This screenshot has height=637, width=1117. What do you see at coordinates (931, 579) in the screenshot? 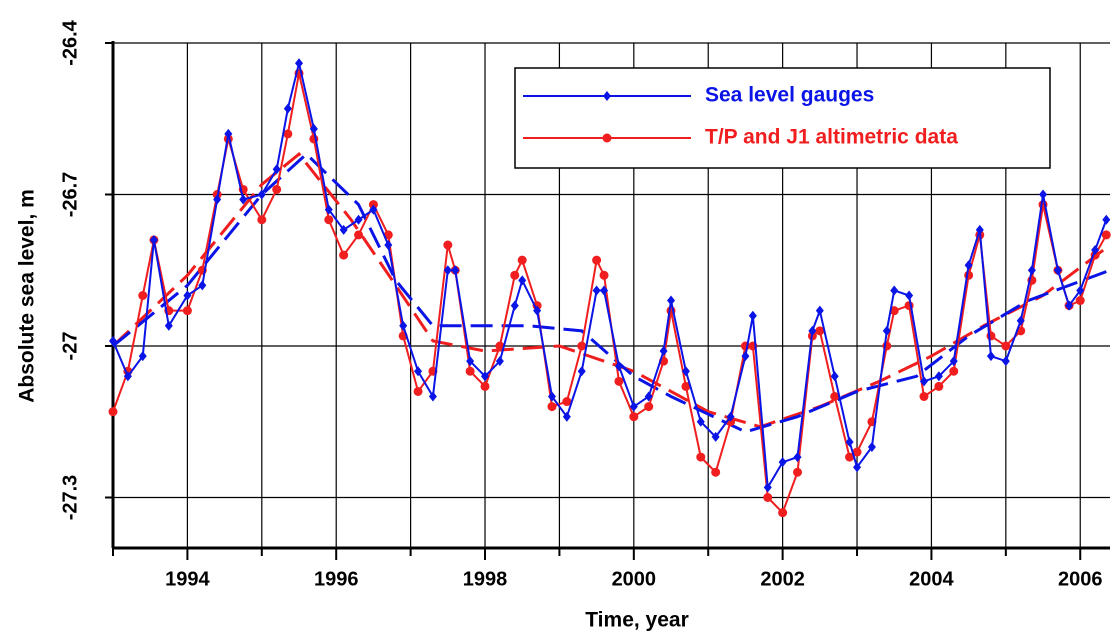
I see `x-tick-label: 2004` at bounding box center [931, 579].